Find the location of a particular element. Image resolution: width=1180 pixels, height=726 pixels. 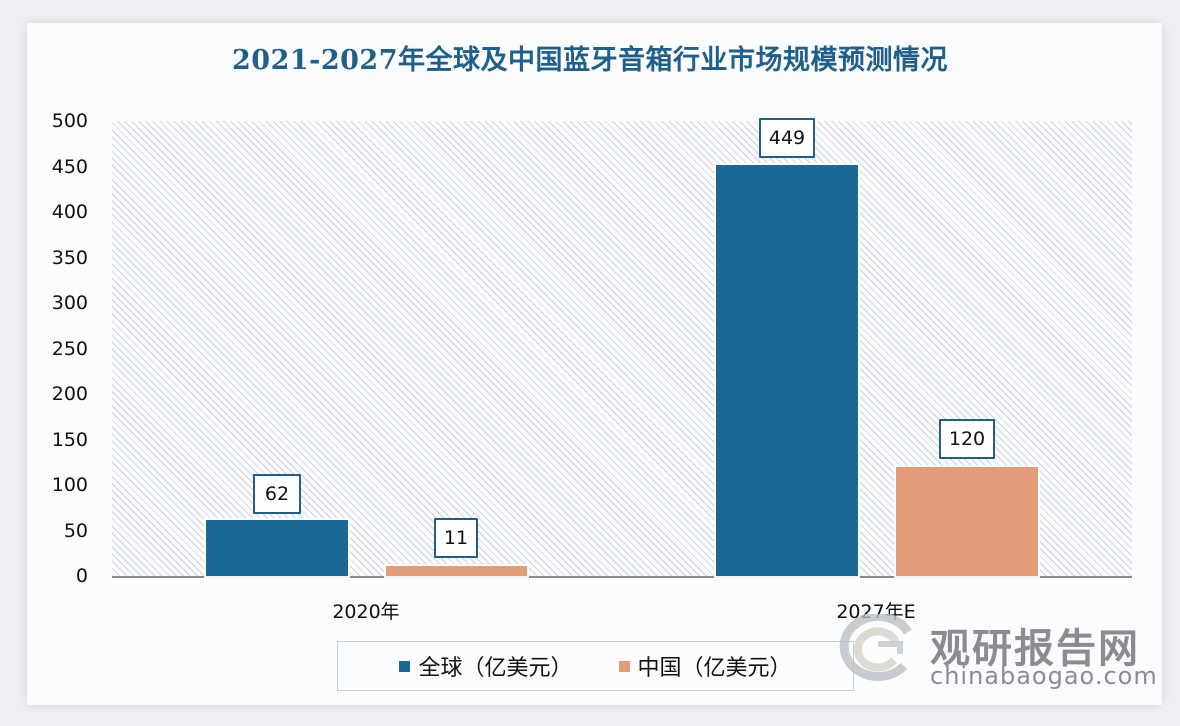

y-tick: 100 is located at coordinates (69, 485).